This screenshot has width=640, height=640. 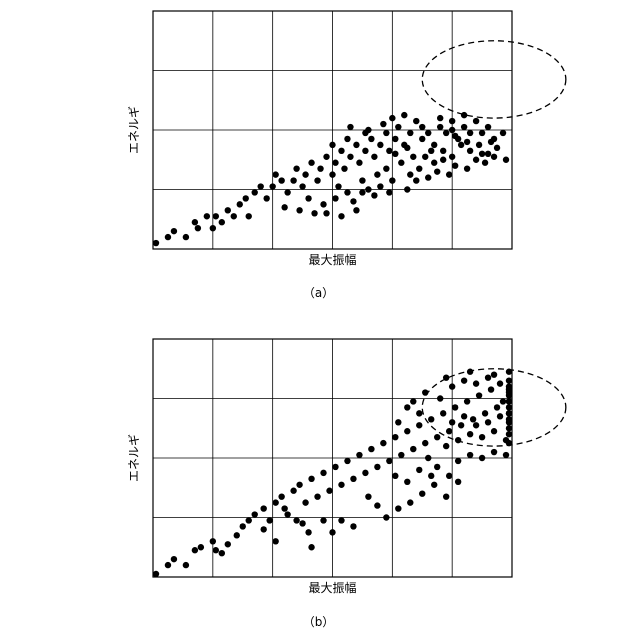 What do you see at coordinates (134, 130) in the screenshot?
I see `y-axis-label: エネルギ` at bounding box center [134, 130].